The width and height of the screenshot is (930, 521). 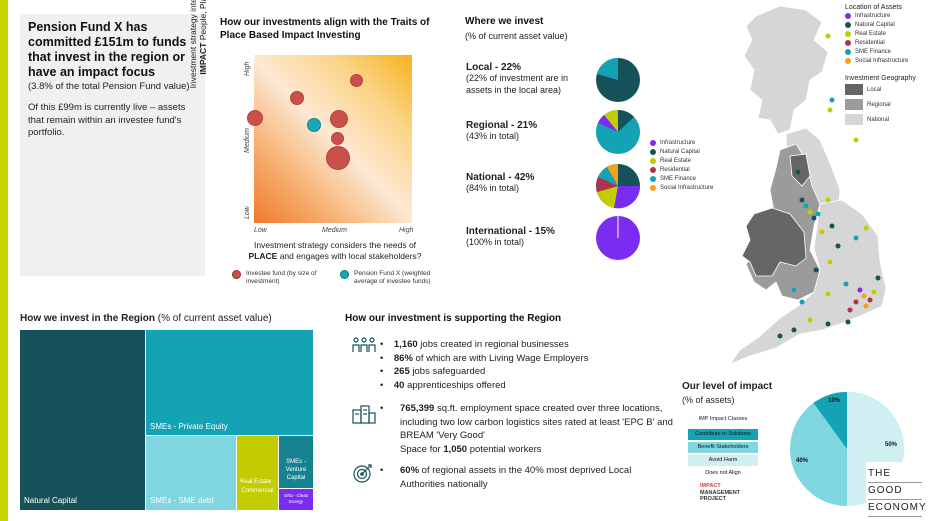 I want to click on imp-class-contribute: Contribute to Solutions, so click(x=723, y=434).